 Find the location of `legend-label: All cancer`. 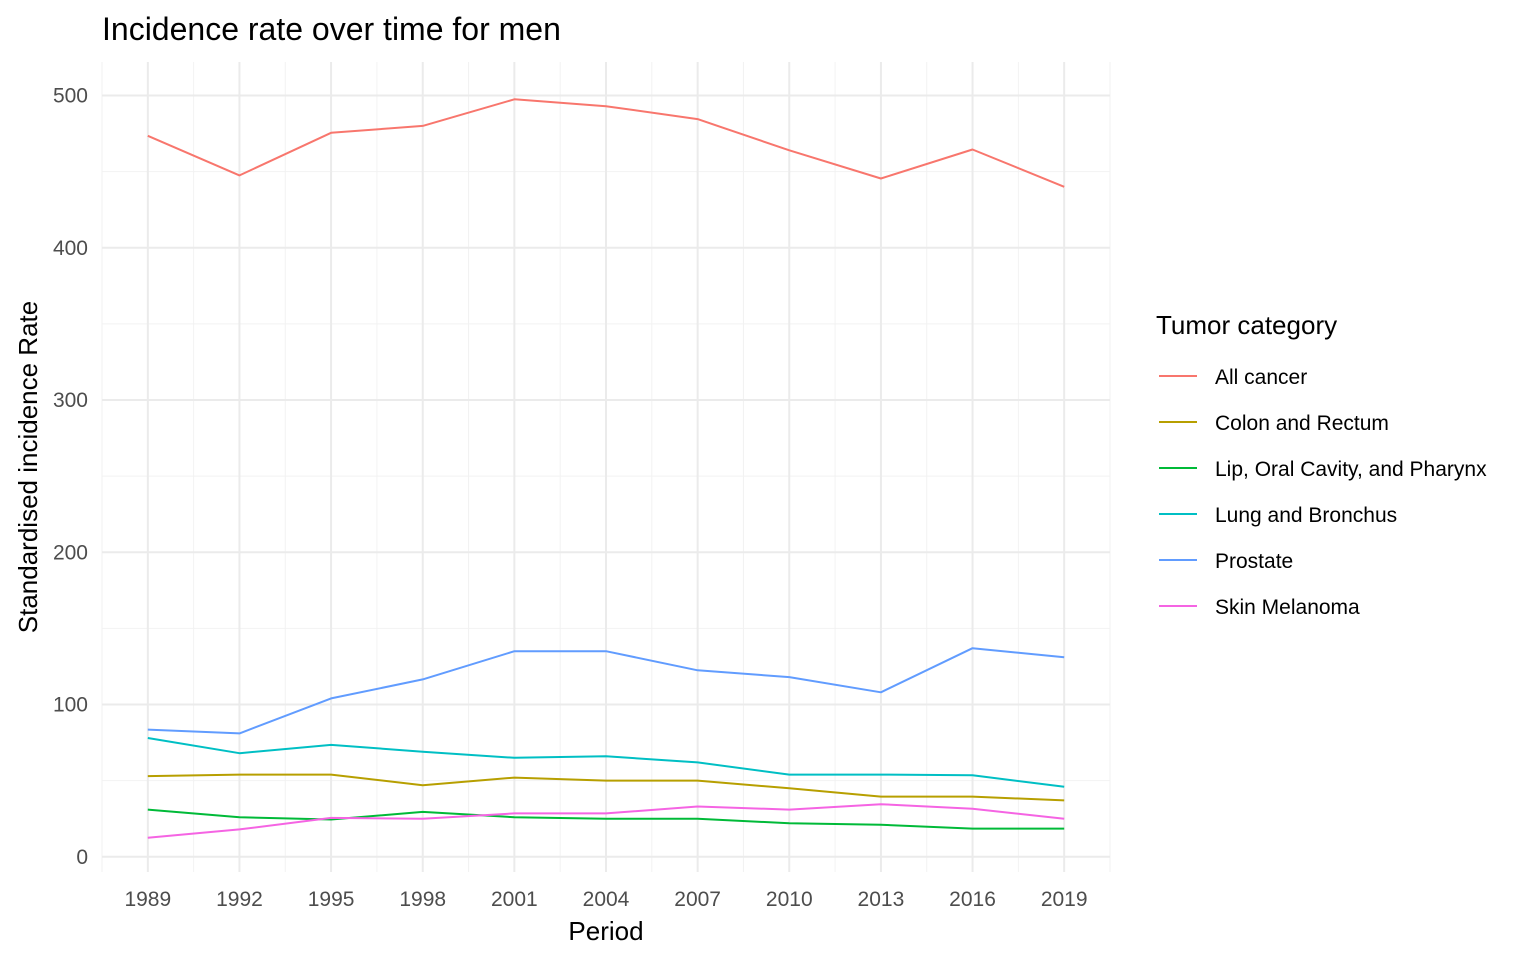

legend-label: All cancer is located at coordinates (1261, 377).